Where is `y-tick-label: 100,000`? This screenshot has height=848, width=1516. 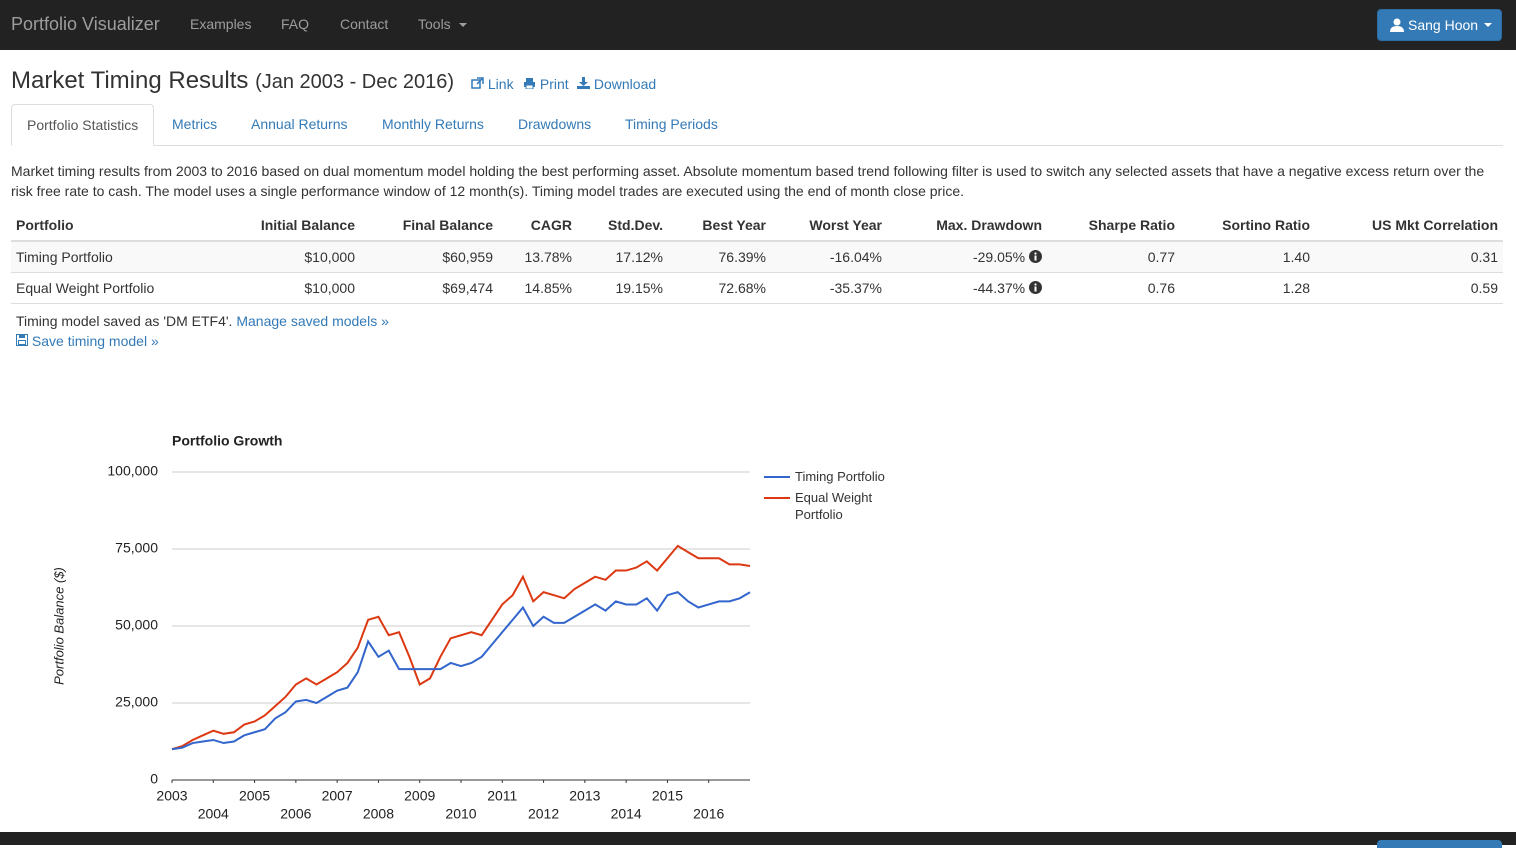
y-tick-label: 100,000 is located at coordinates (132, 471).